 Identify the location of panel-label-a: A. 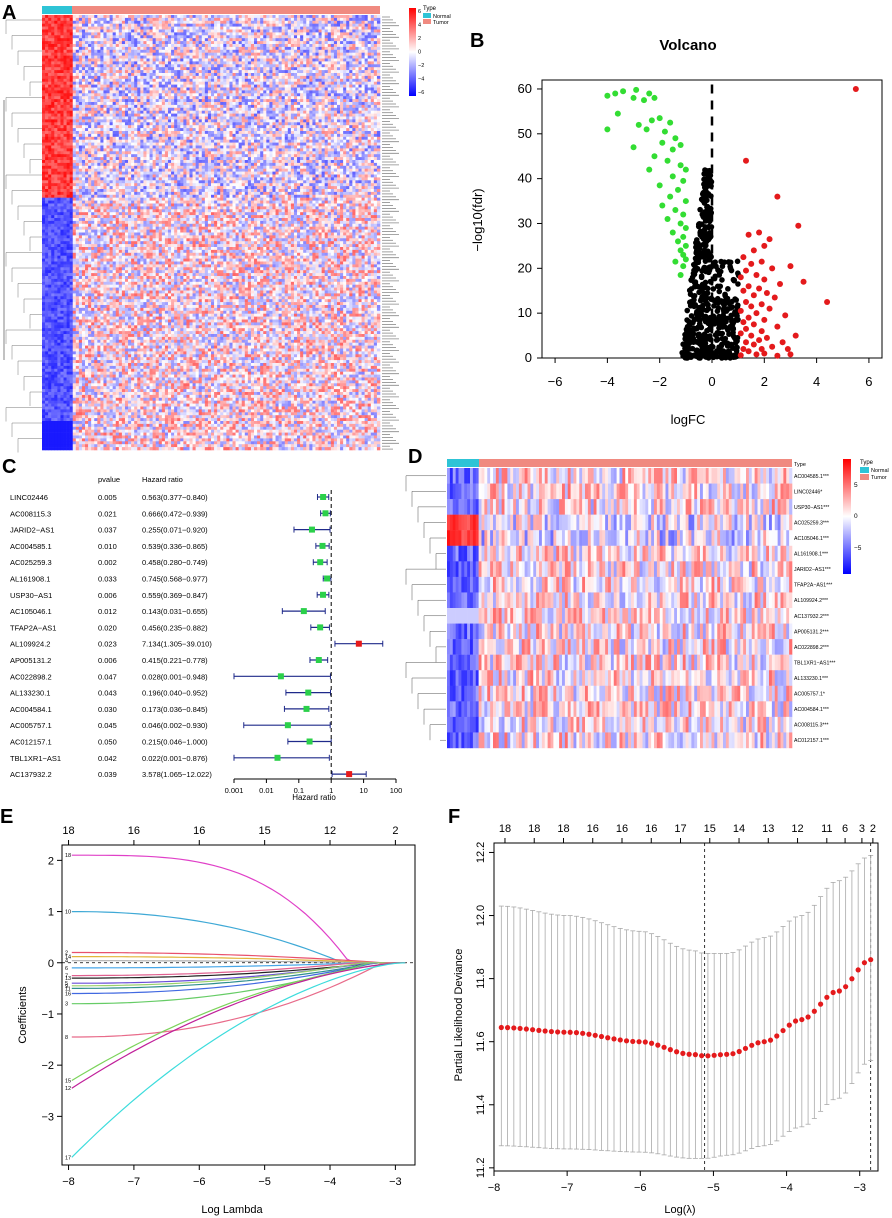
(9, 13).